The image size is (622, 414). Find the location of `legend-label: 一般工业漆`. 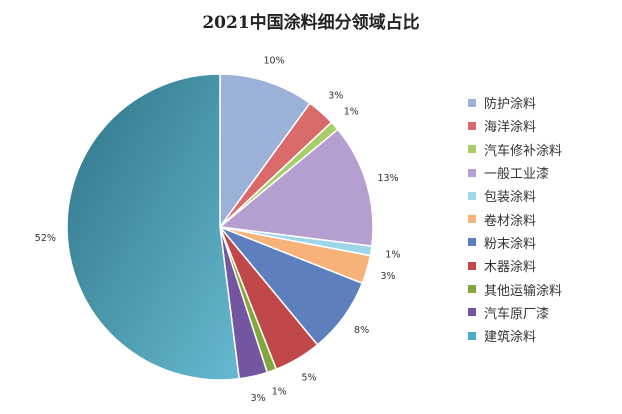

legend-label: 一般工业漆 is located at coordinates (517, 175).